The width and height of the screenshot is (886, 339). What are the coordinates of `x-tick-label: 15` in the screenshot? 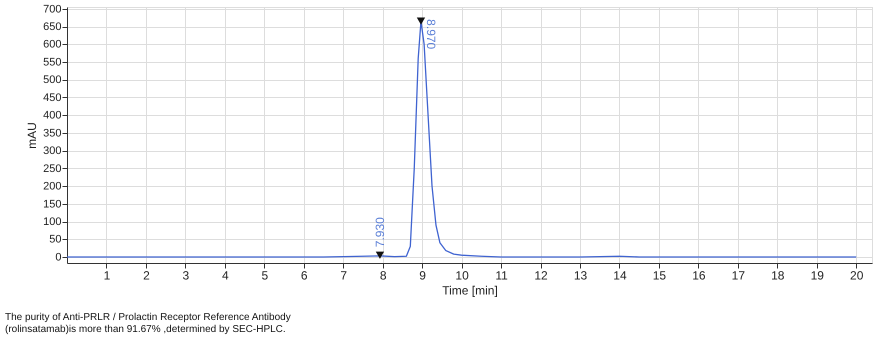 It's located at (659, 275).